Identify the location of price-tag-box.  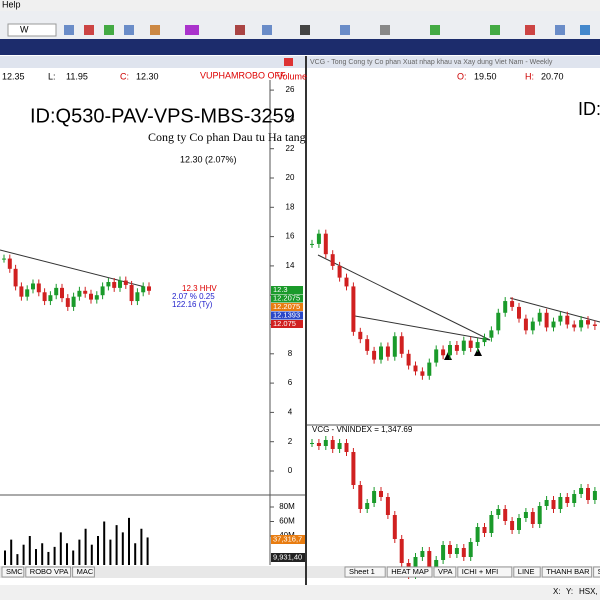
(287, 324).